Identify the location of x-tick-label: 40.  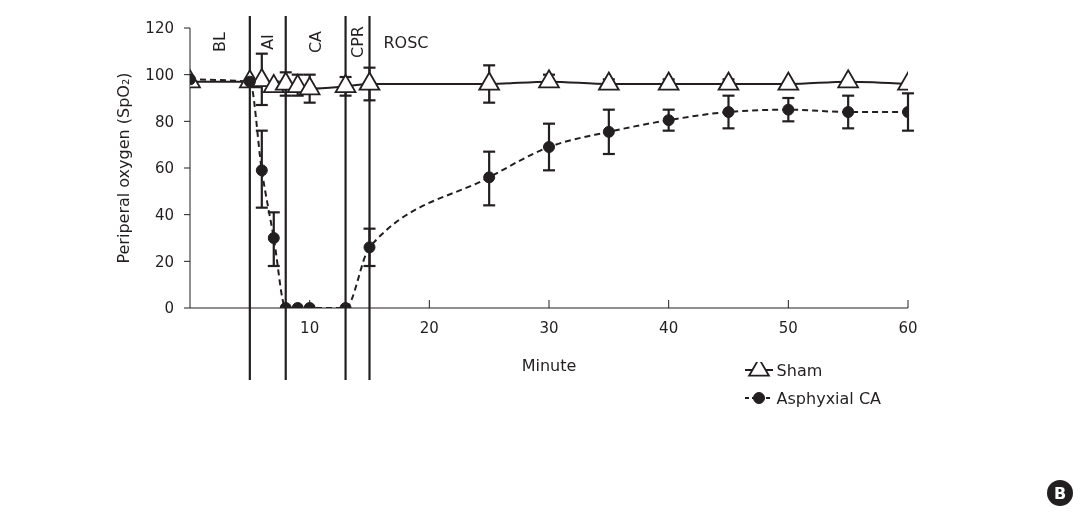
(669, 327).